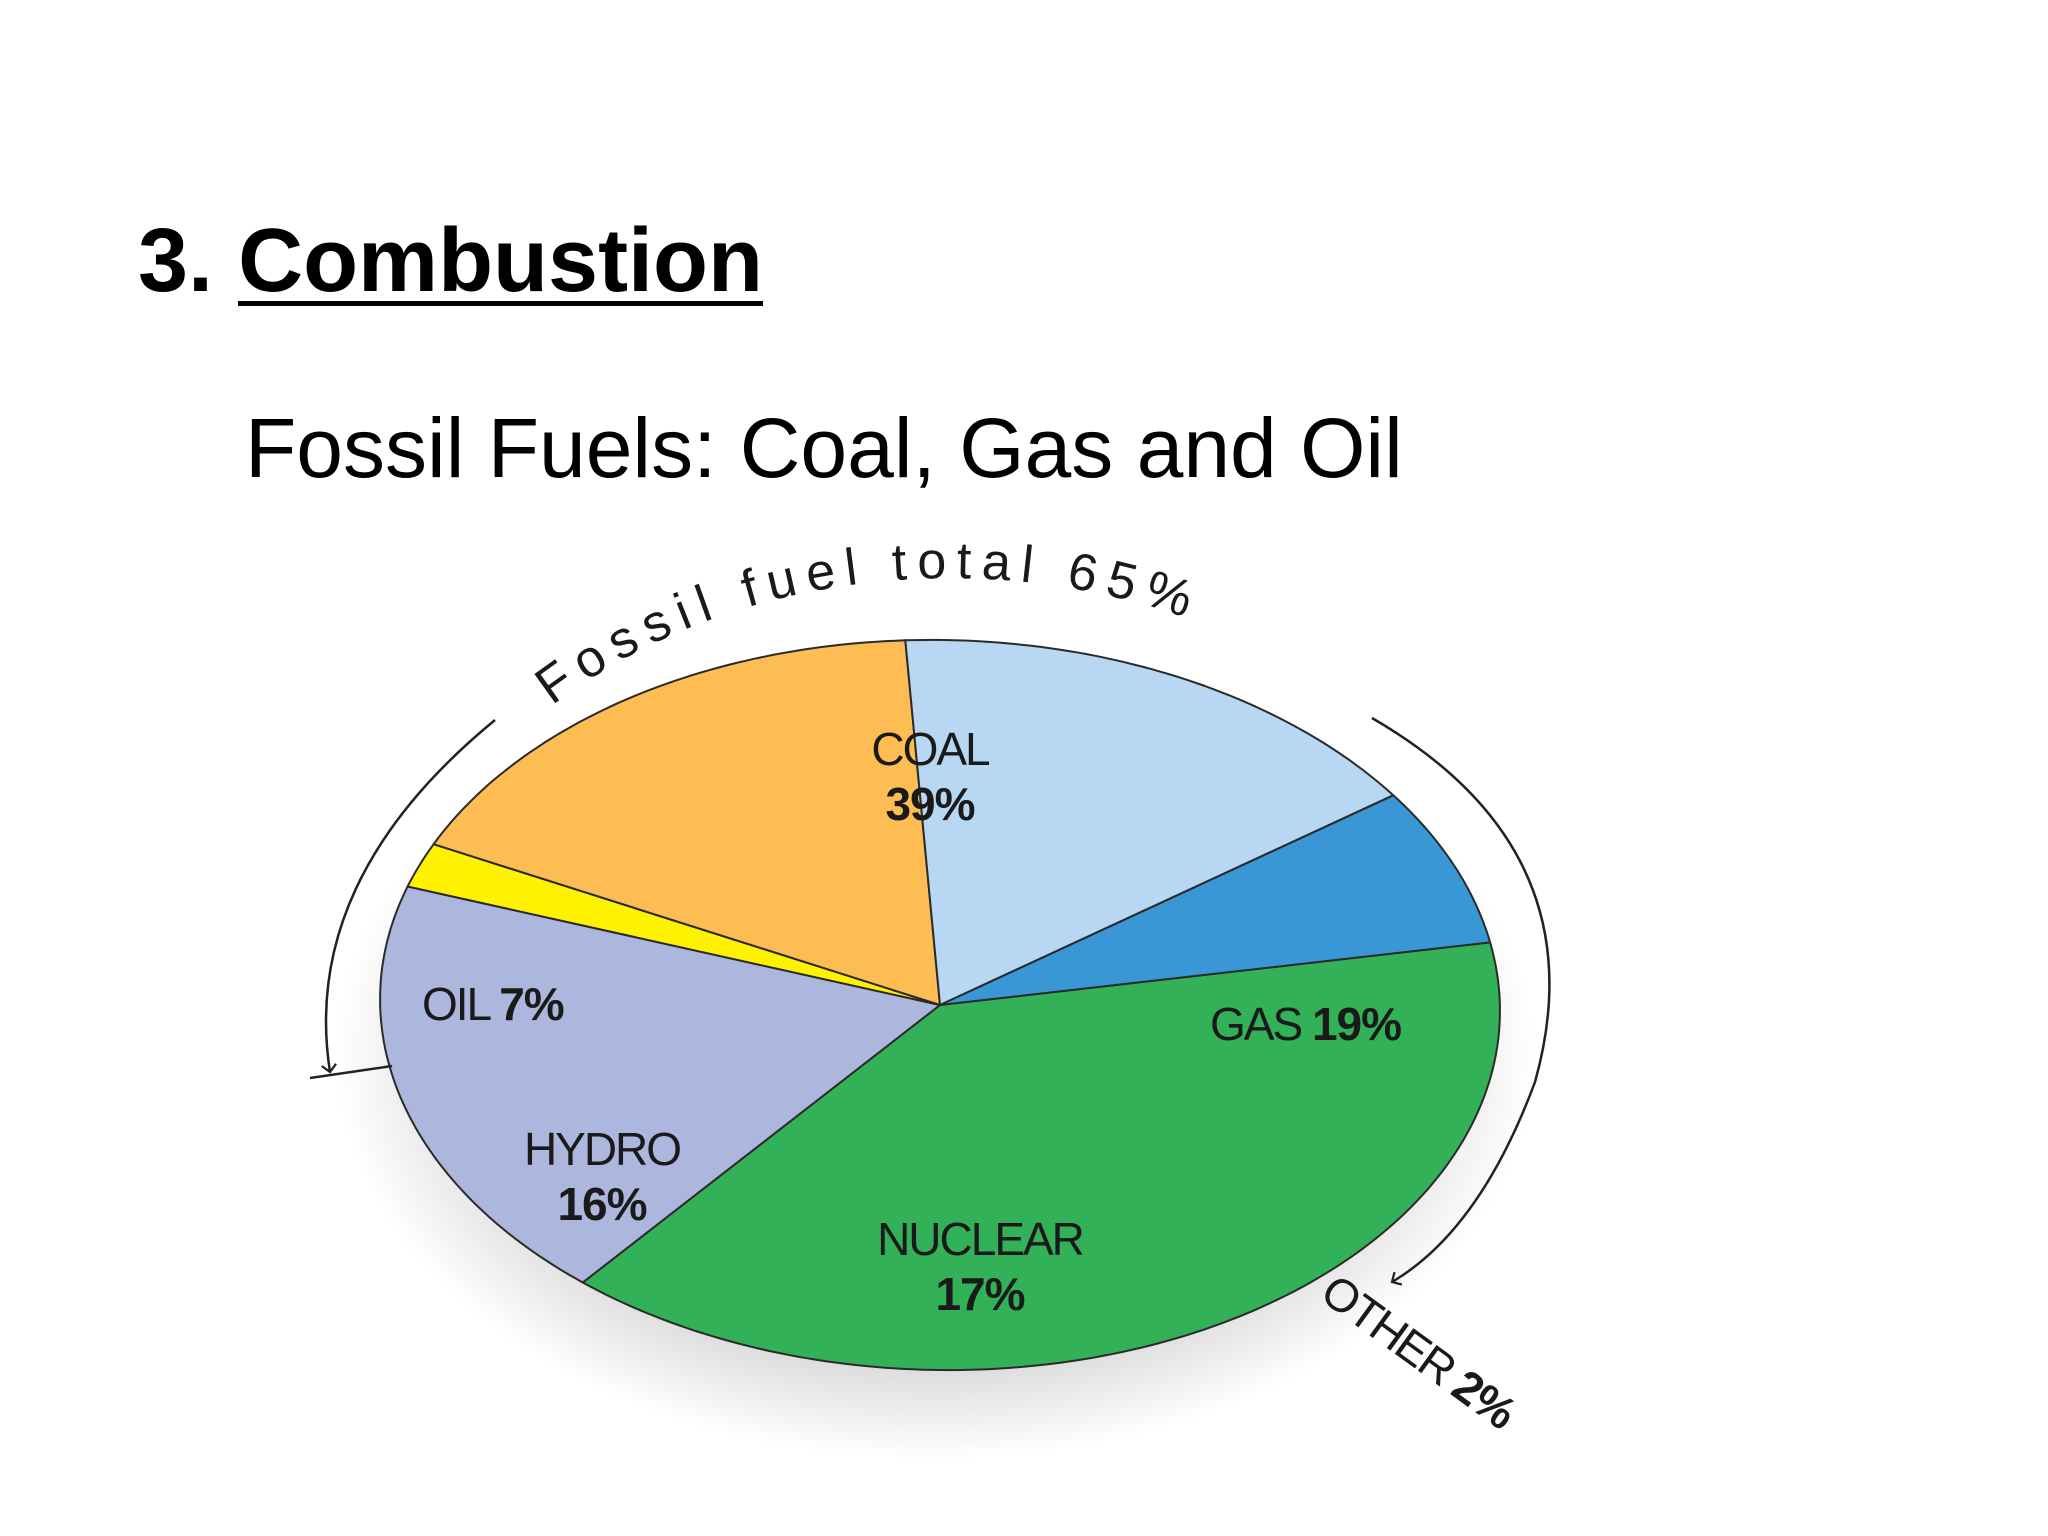  What do you see at coordinates (824, 448) in the screenshot?
I see `slide-subtitle: Fossil Fuels: Coal, Gas and Oil` at bounding box center [824, 448].